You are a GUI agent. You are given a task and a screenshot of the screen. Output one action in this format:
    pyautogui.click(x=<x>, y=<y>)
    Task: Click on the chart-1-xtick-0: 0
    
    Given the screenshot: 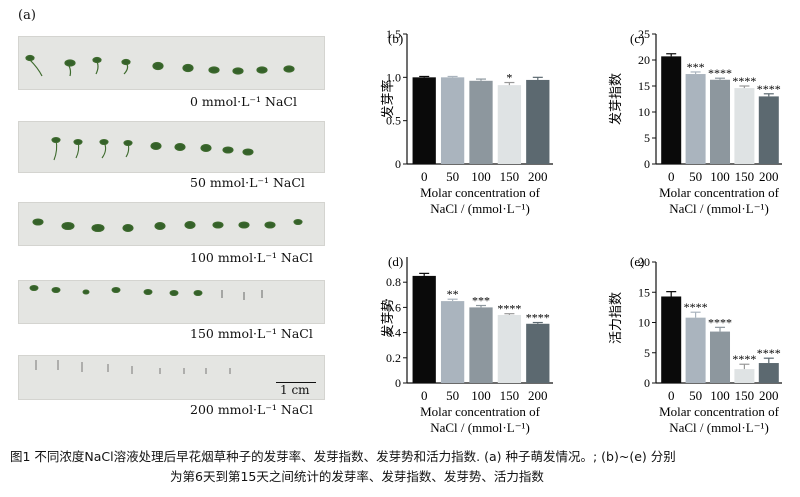 What is the action you would take?
    pyautogui.click(x=671, y=176)
    